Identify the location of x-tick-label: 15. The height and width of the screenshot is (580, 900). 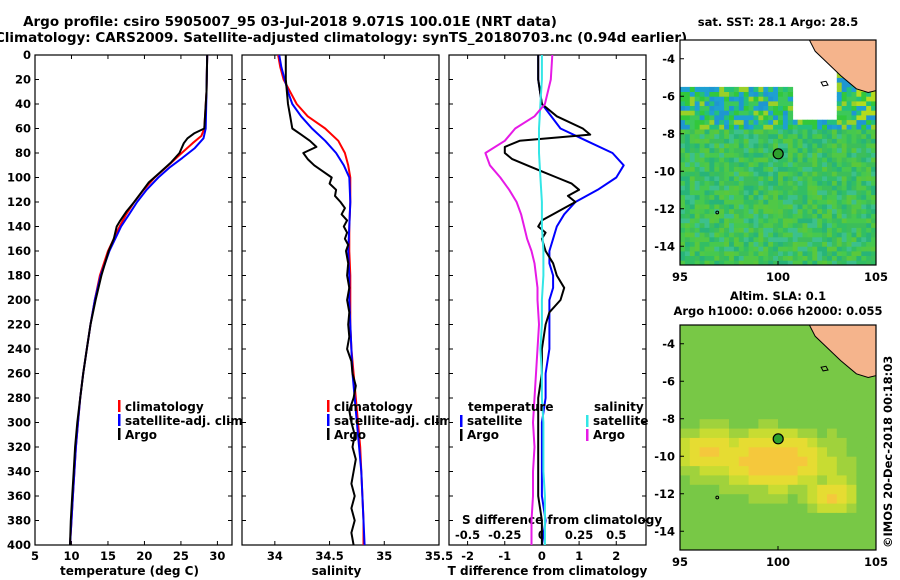
(108, 556).